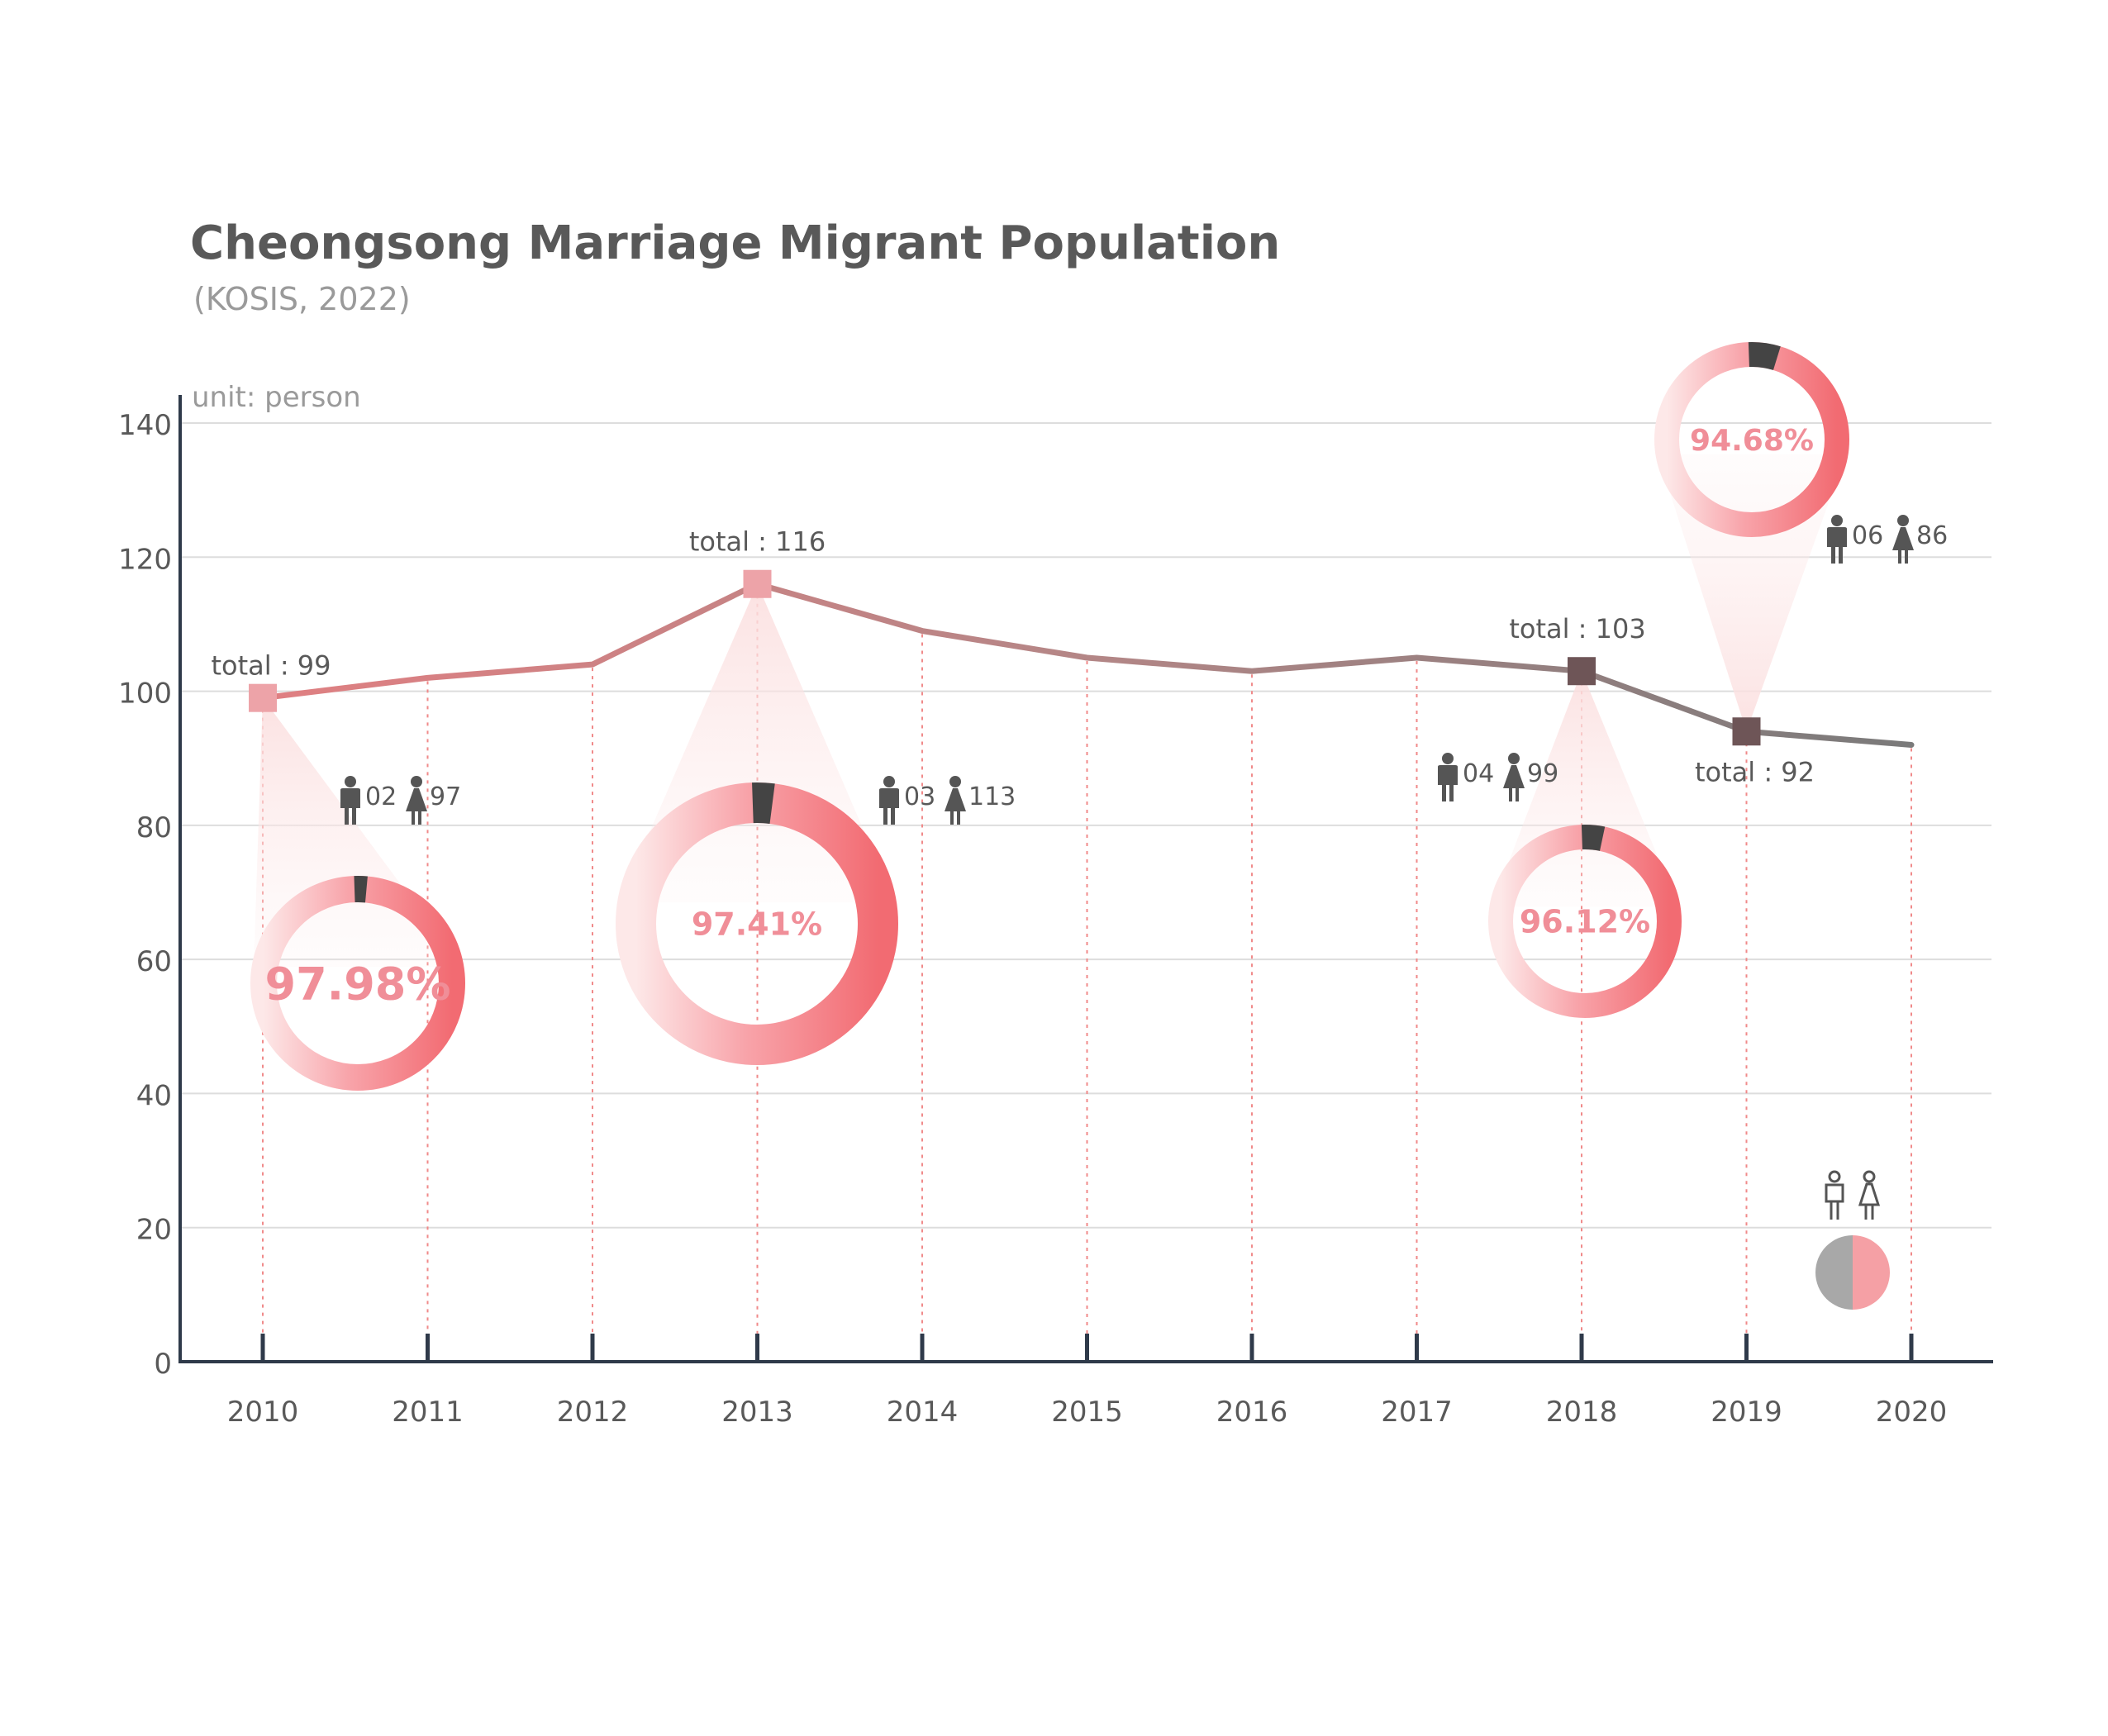  I want to click on male-count: 06, so click(1867, 535).